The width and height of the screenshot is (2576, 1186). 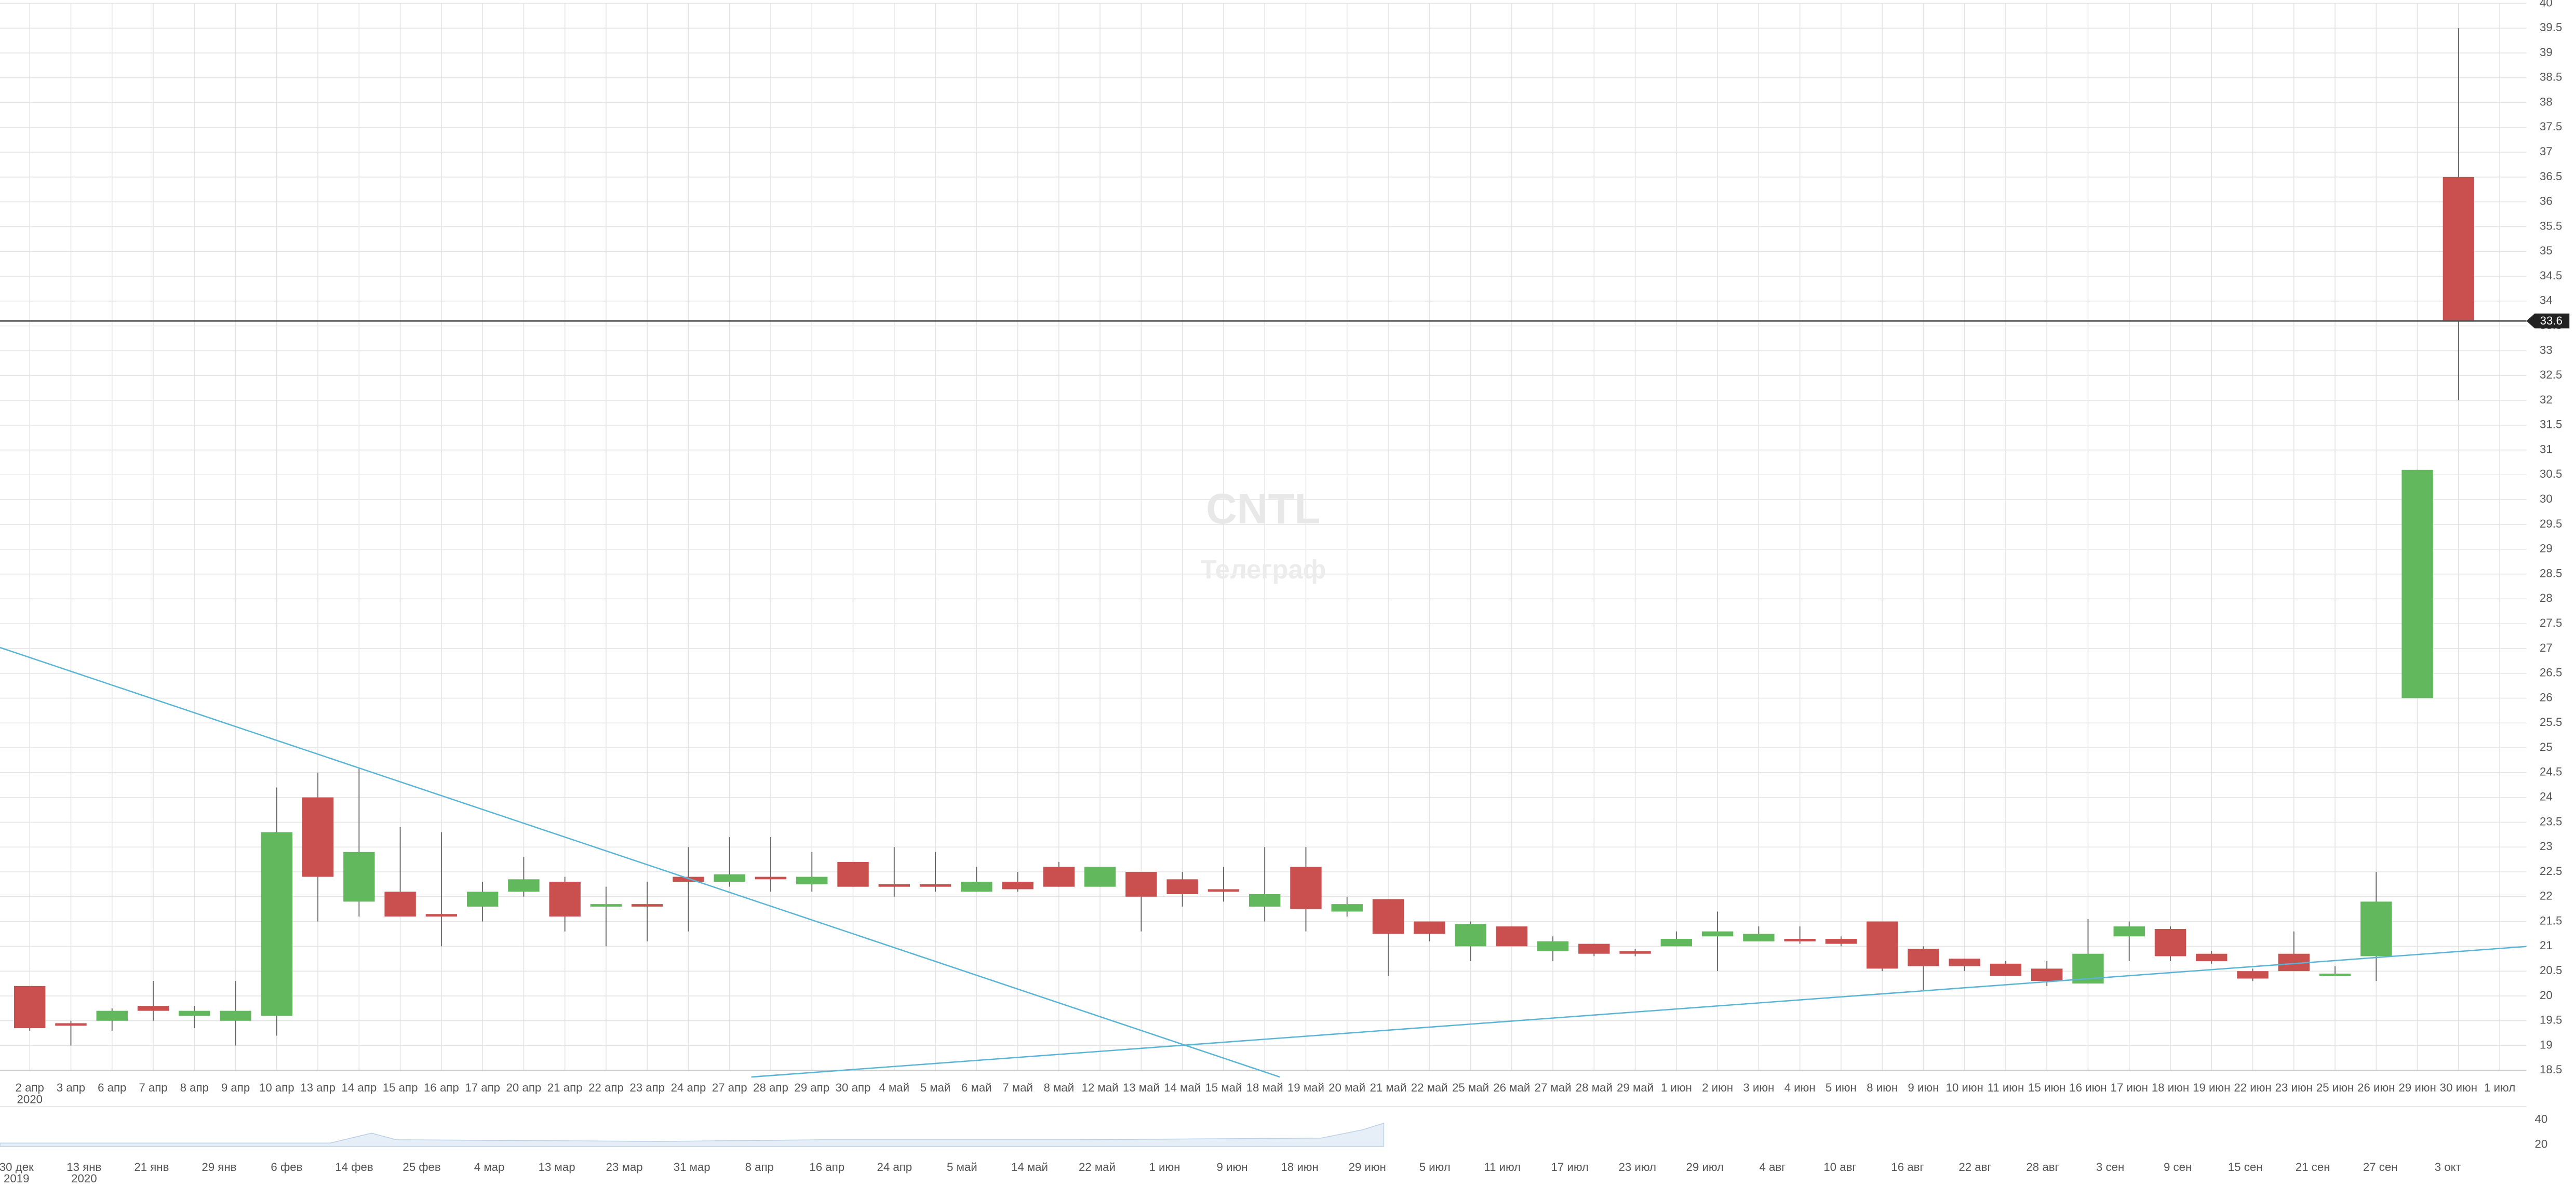 I want to click on x-tick-label: 18 май, so click(x=1265, y=1087).